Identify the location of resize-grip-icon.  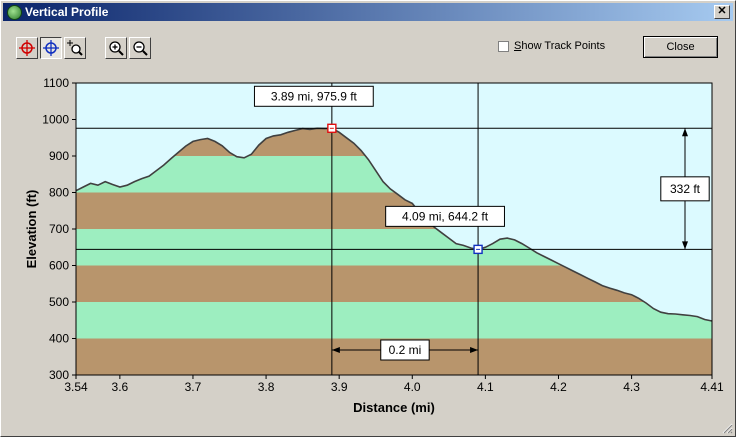
(727, 428).